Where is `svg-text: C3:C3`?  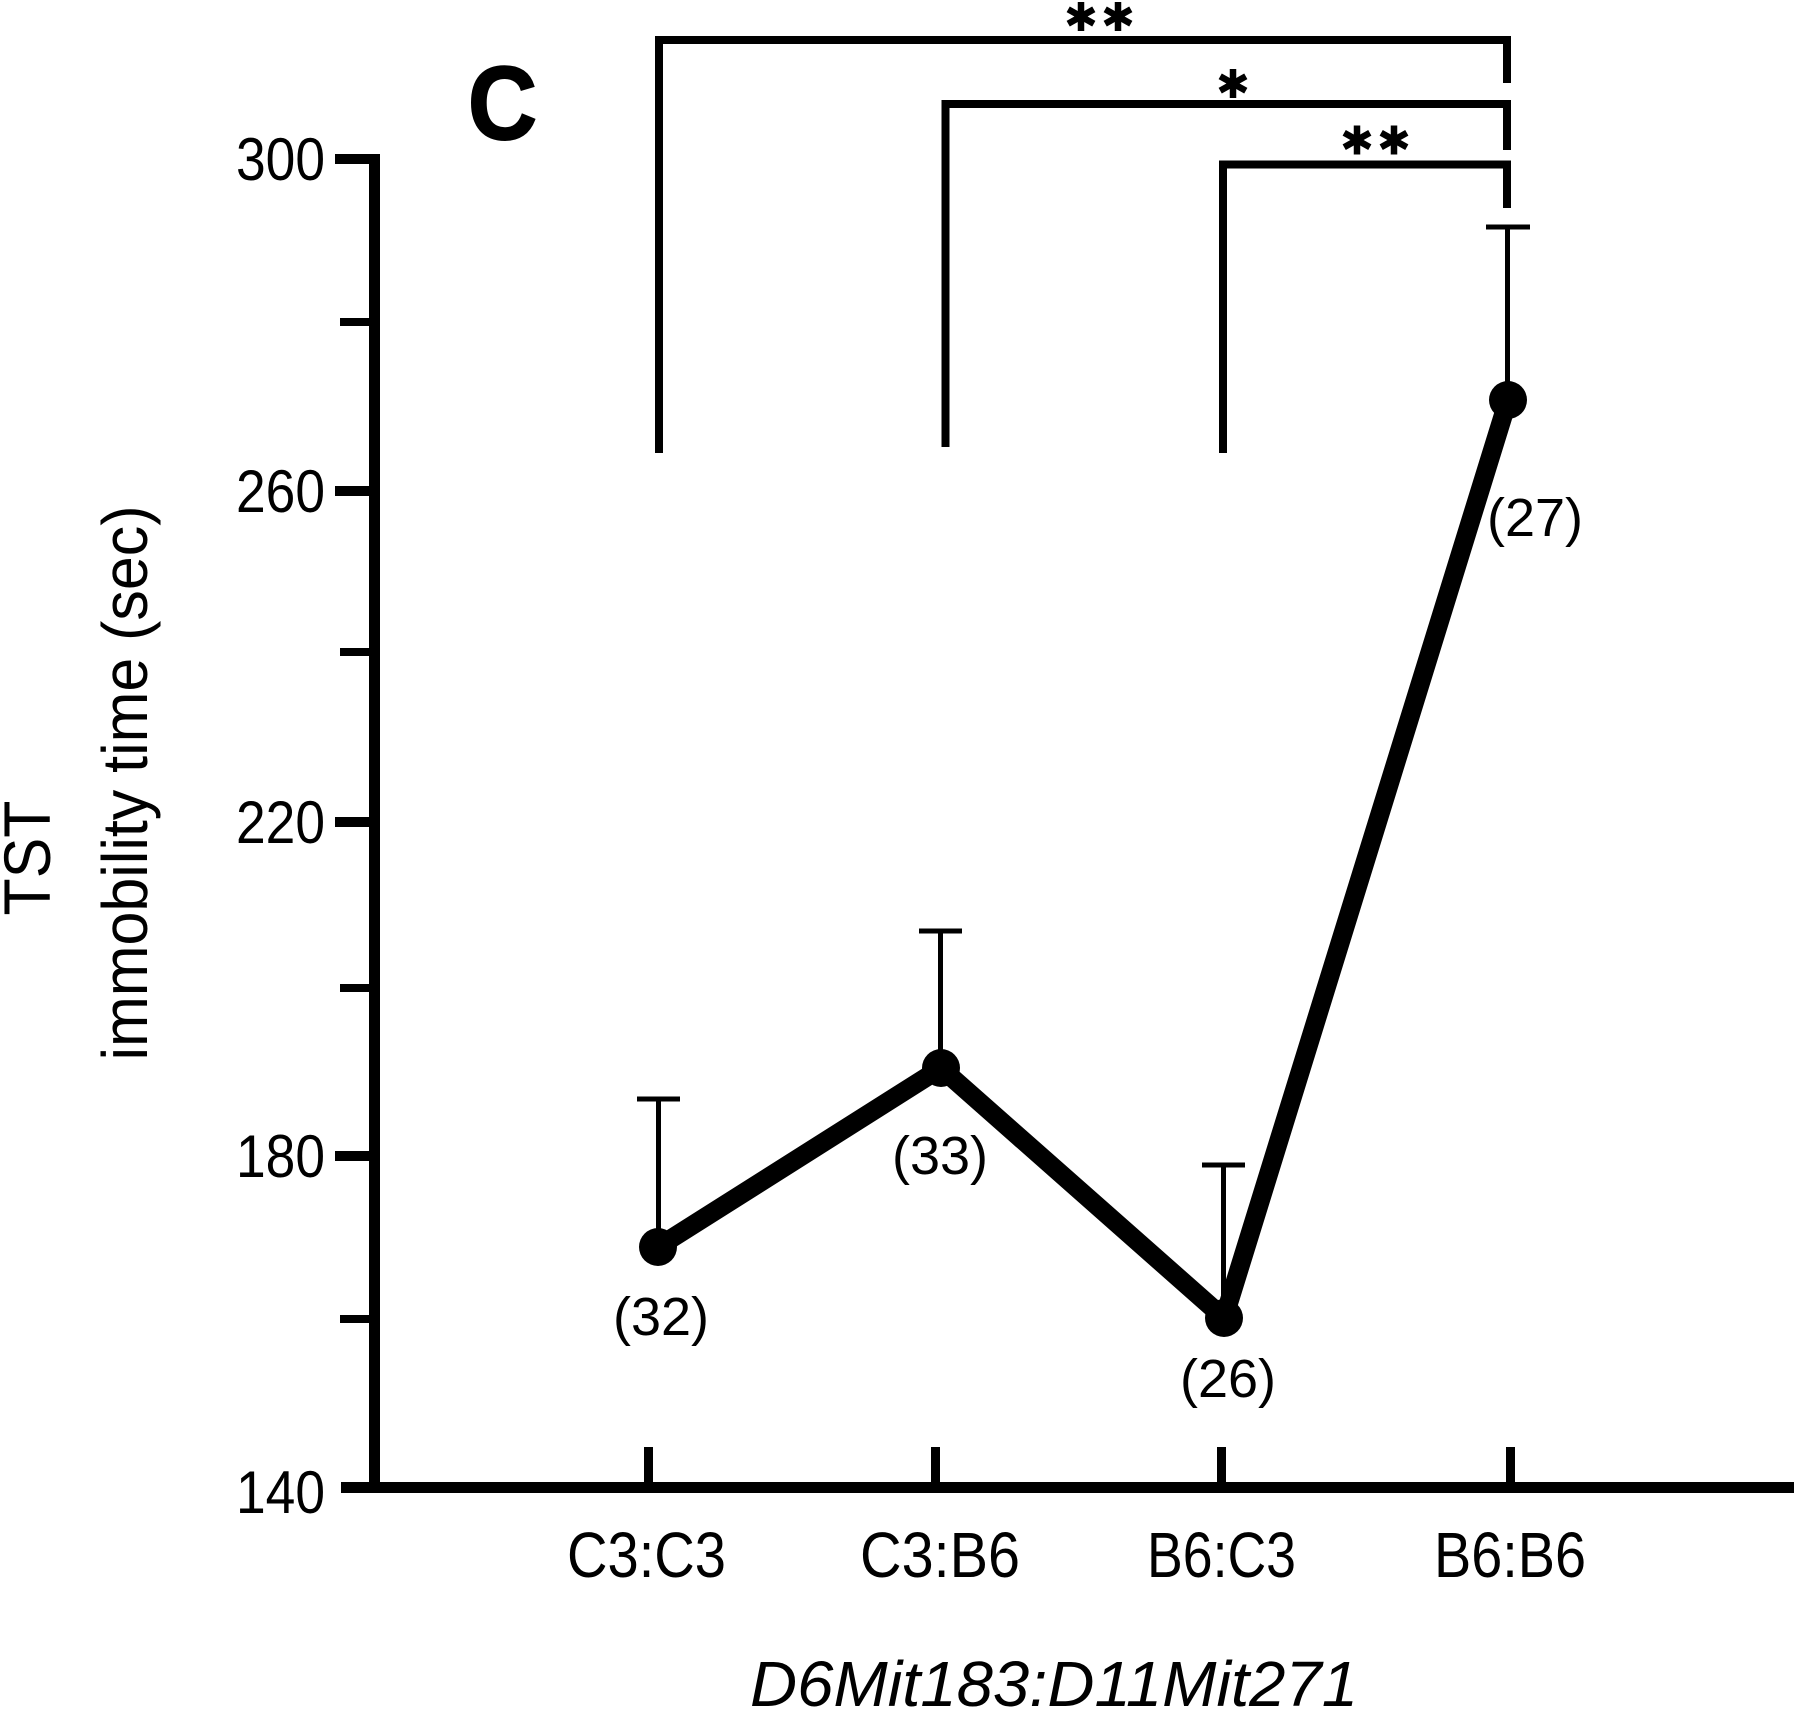 svg-text: C3:C3 is located at coordinates (646, 1555).